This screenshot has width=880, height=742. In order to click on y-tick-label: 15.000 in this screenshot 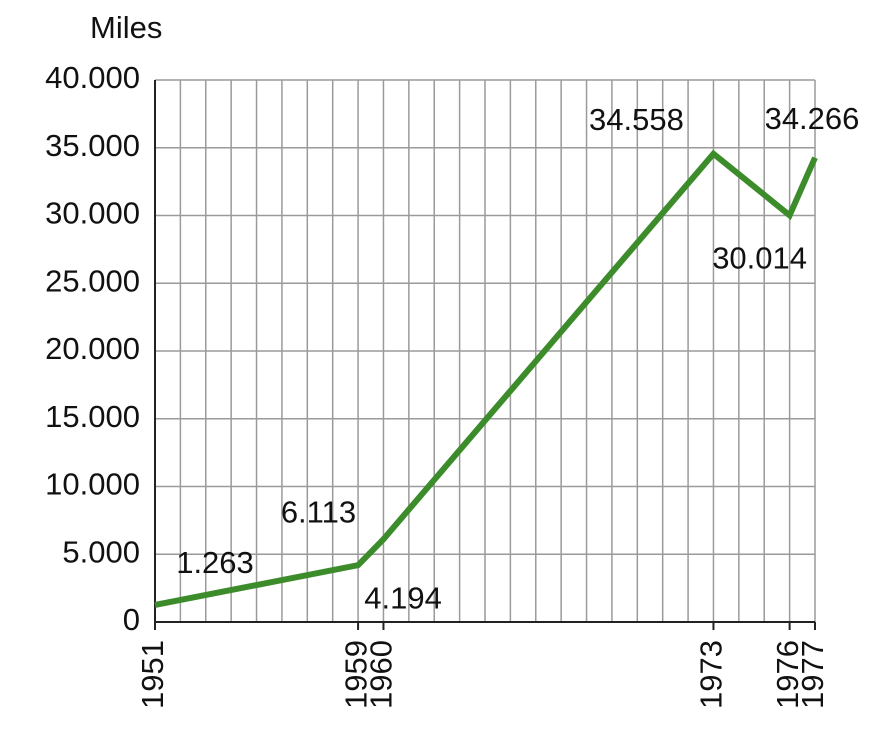, I will do `click(92, 416)`.